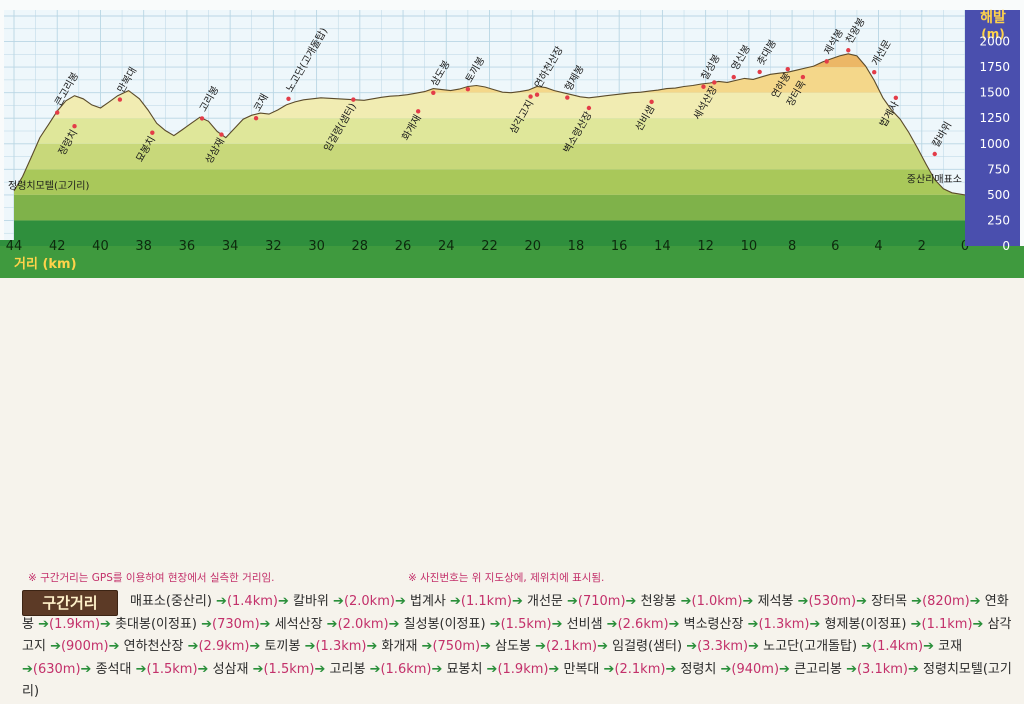  What do you see at coordinates (143, 246) in the screenshot?
I see `x-tick-label: 38` at bounding box center [143, 246].